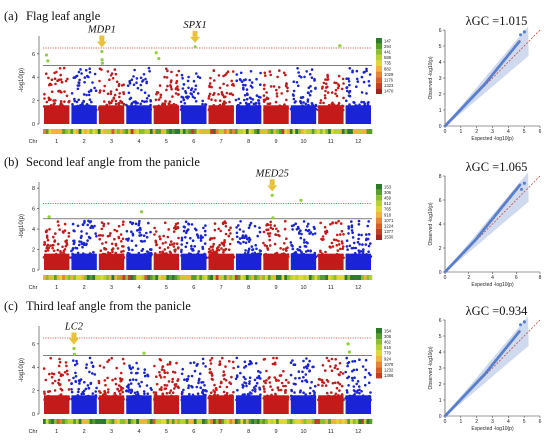 The width and height of the screenshot is (550, 444). I want to click on y-tick-label: 6, so click(33, 345).